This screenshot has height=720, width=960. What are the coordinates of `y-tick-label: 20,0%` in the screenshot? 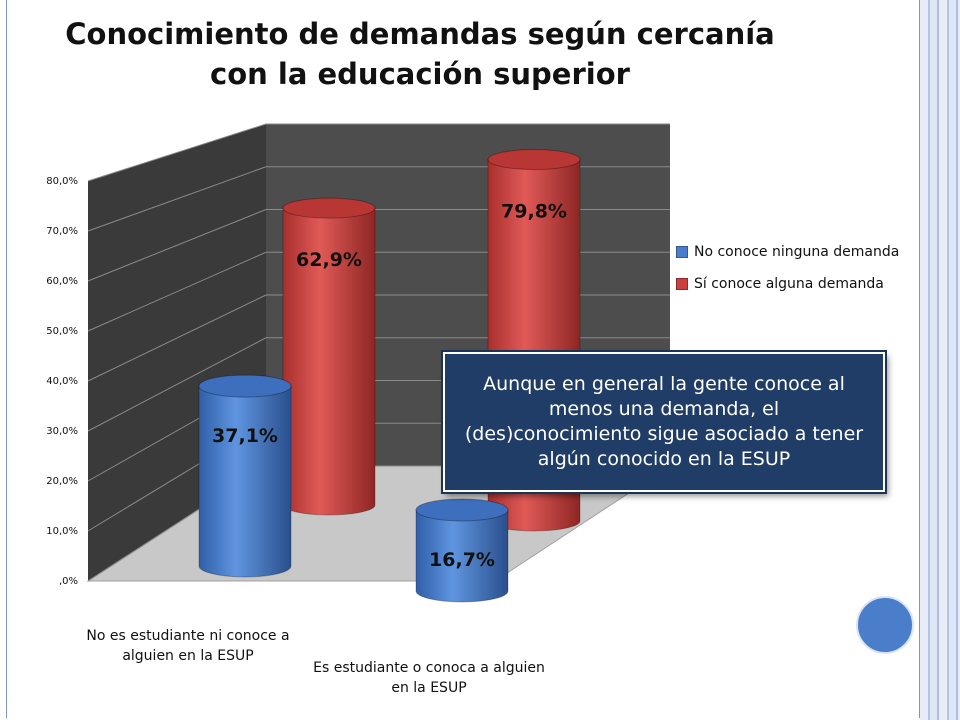 It's located at (62, 481).